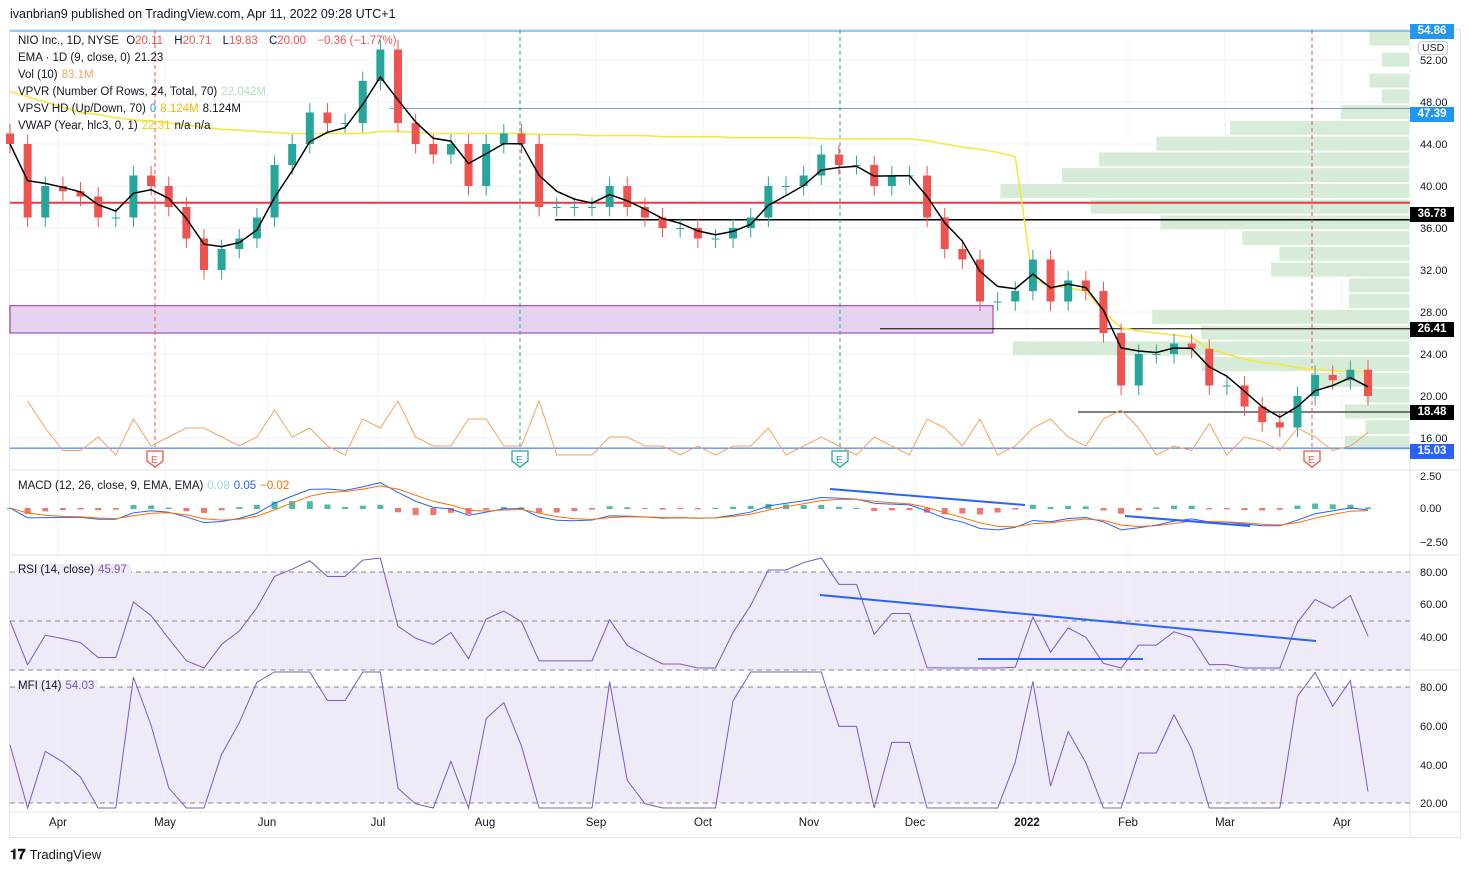 This screenshot has width=1469, height=872. What do you see at coordinates (218, 486) in the screenshot?
I see `macd-hist-value: 0.08` at bounding box center [218, 486].